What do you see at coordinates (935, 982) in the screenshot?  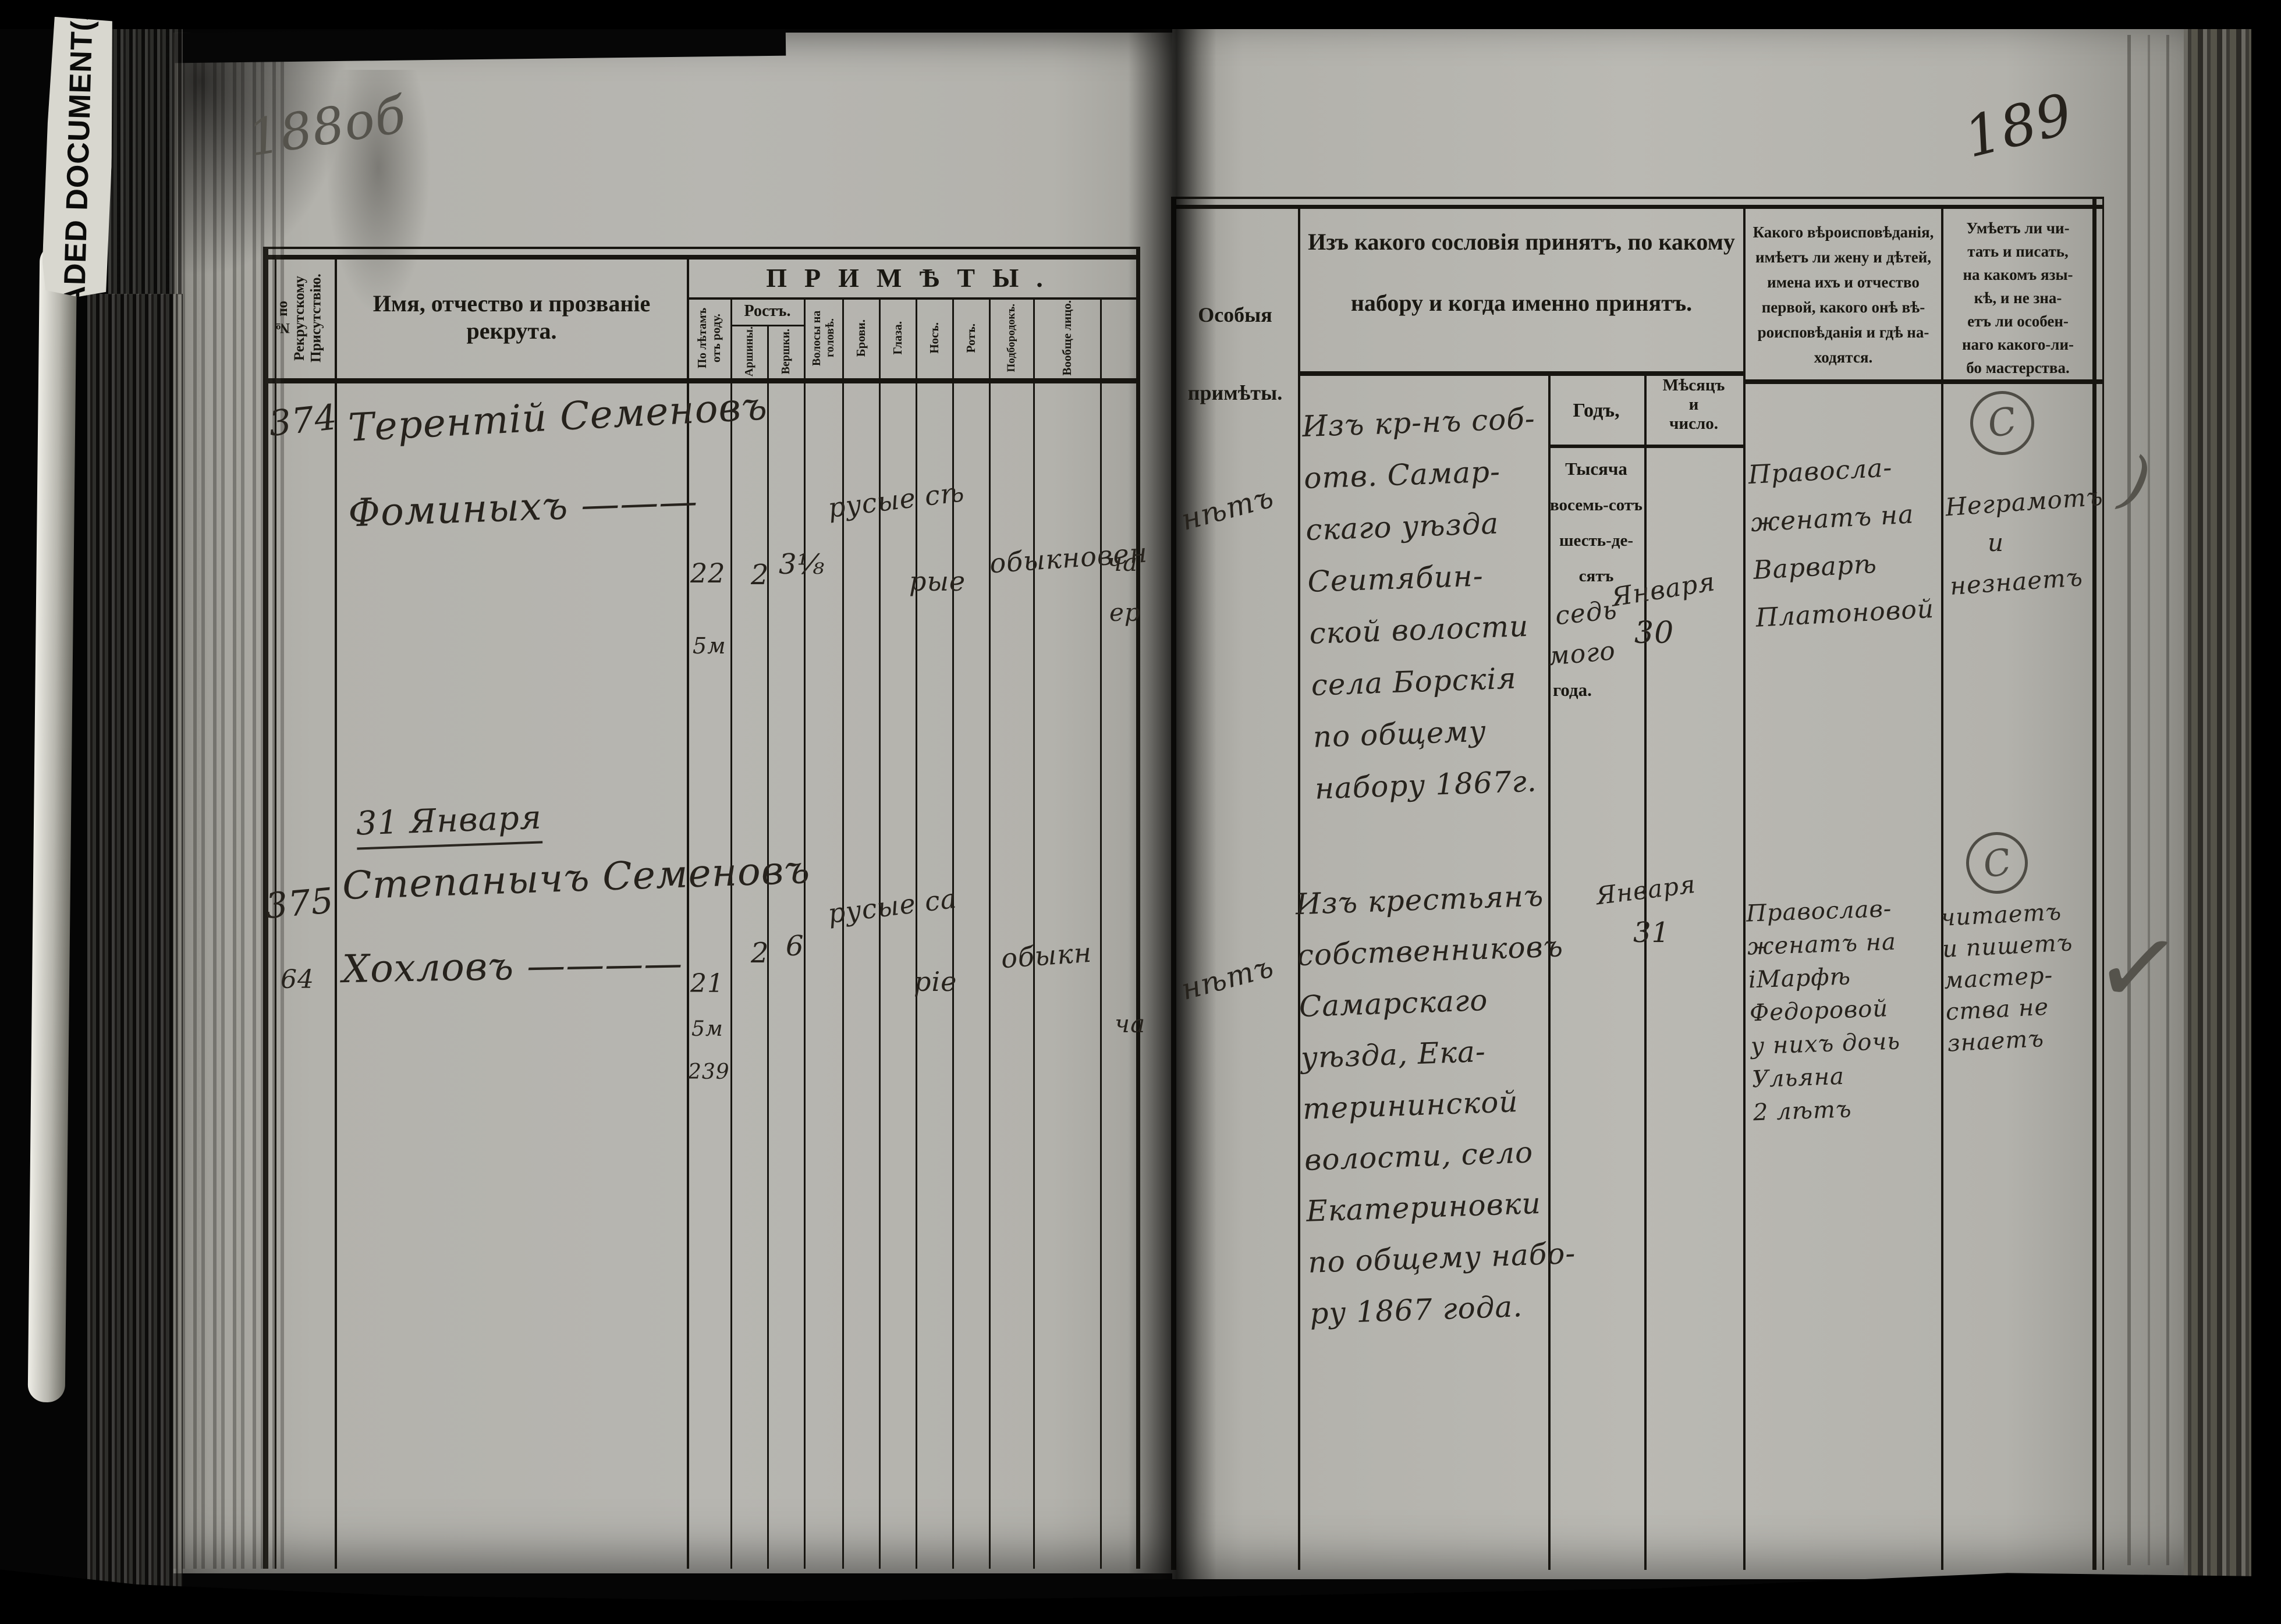 I see `eyes-note: ріе` at bounding box center [935, 982].